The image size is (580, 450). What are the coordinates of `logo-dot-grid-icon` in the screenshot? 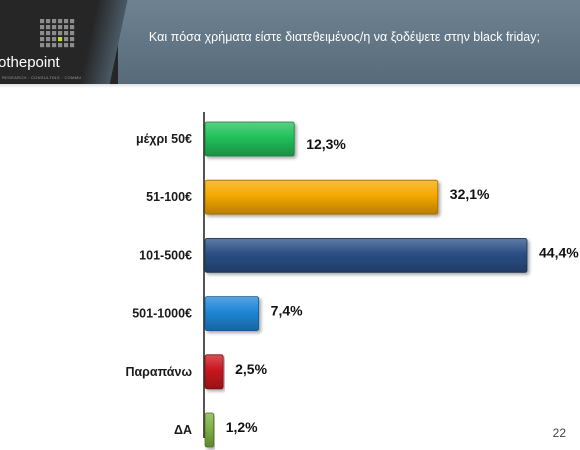 It's located at (57, 33).